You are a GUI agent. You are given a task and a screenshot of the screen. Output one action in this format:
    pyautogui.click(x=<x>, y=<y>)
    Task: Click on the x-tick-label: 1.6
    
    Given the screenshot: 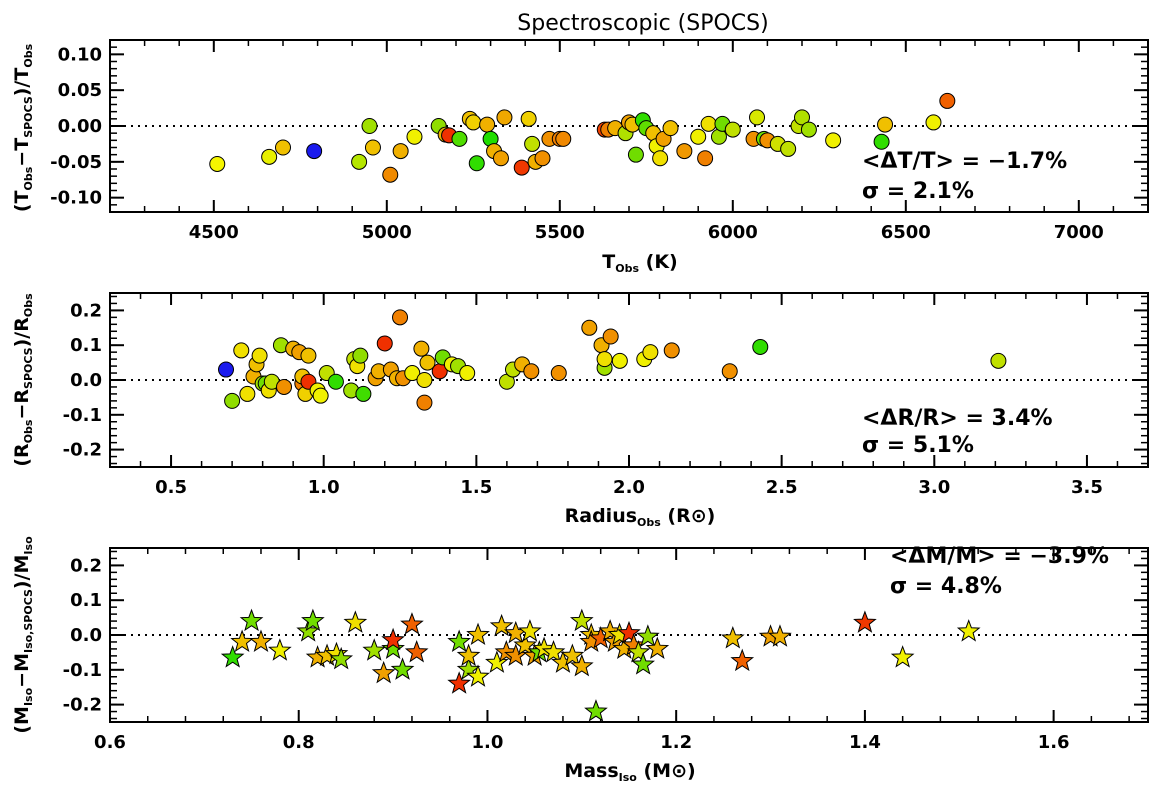 What is the action you would take?
    pyautogui.click(x=1054, y=742)
    